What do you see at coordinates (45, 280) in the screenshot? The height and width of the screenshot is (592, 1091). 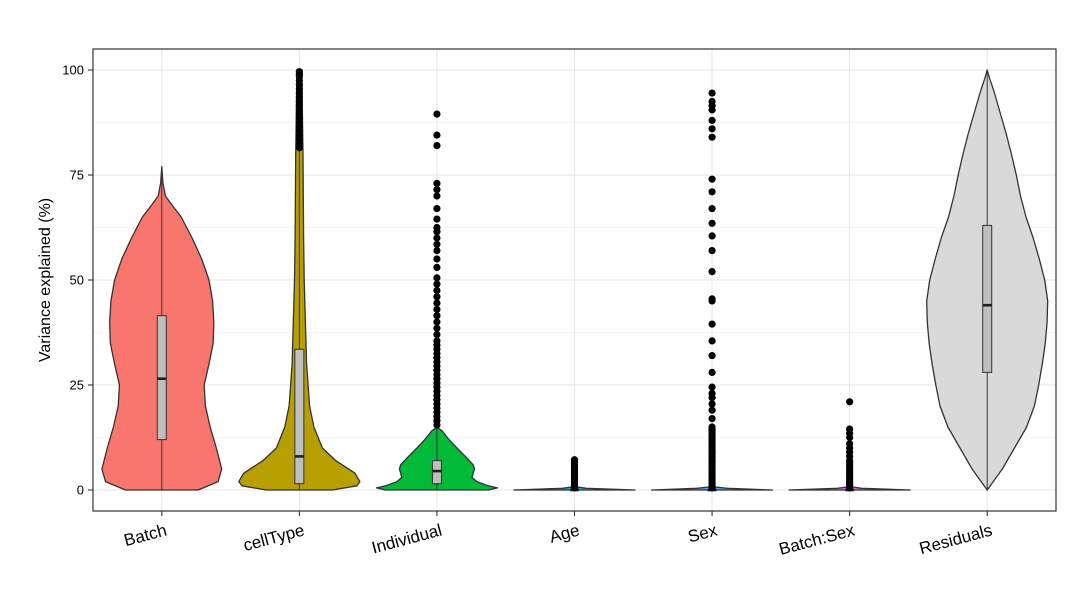 I see `y-axis-label: Variance explained (%)` at bounding box center [45, 280].